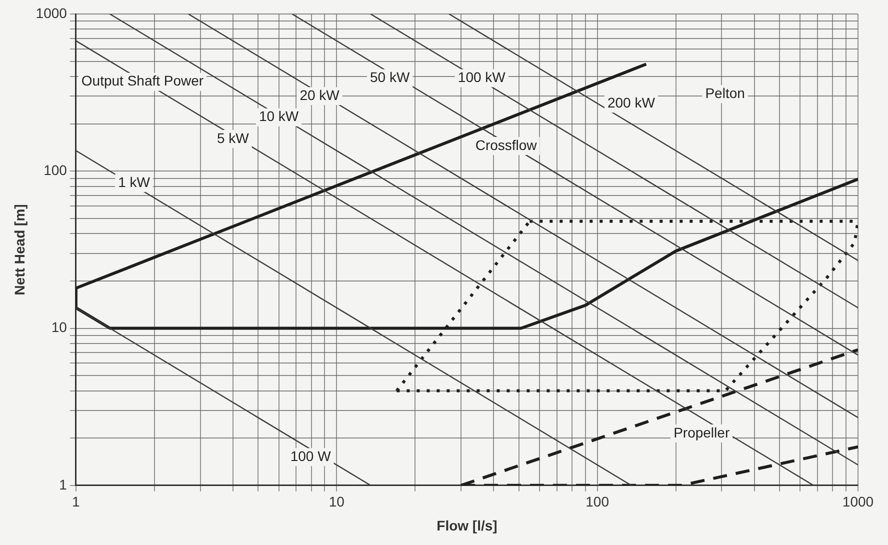 The image size is (888, 545). What do you see at coordinates (56, 170) in the screenshot?
I see `y-tick-label: 100` at bounding box center [56, 170].